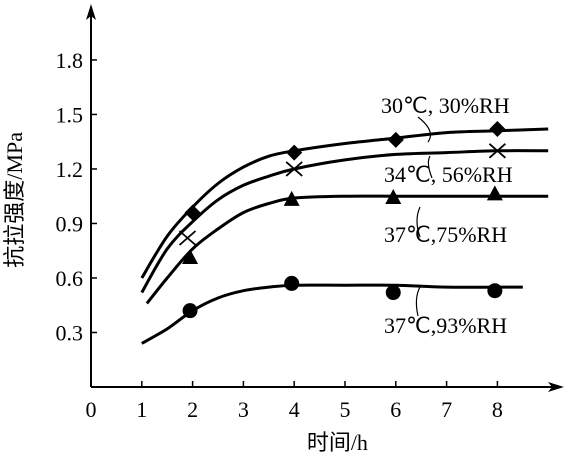  Describe the element at coordinates (141, 409) in the screenshot. I see `x-tick-label: 1` at that location.